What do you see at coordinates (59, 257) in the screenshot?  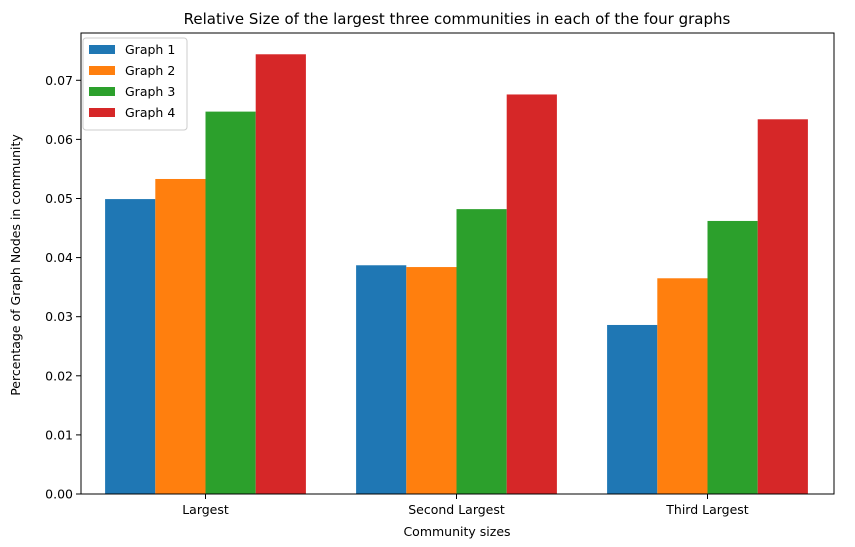 I see `y-tick-label: 0.04` at bounding box center [59, 257].